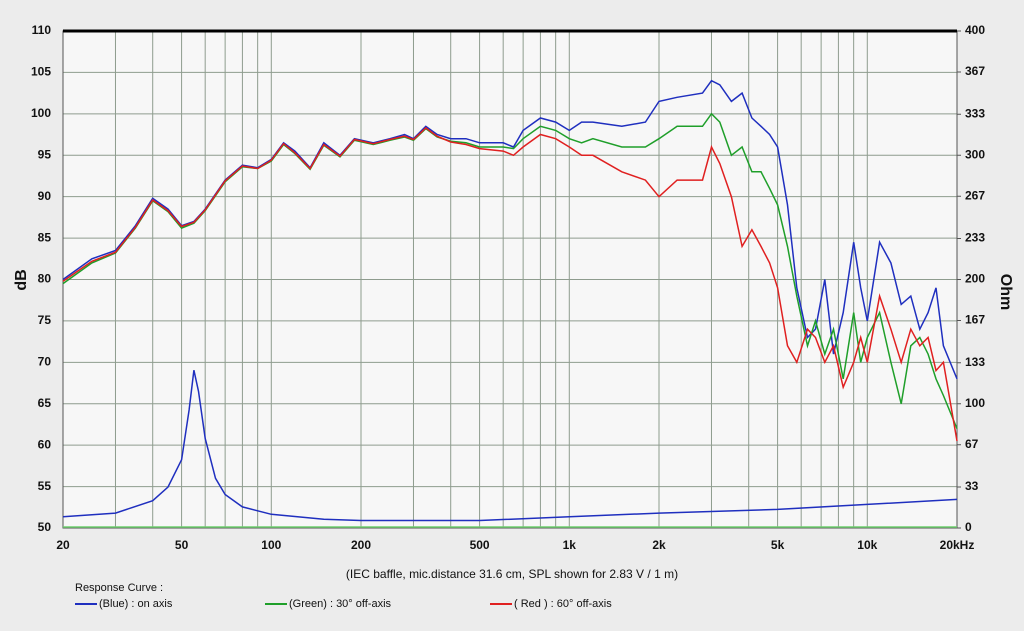 The image size is (1024, 631). I want to click on x-tick-label: 500, so click(480, 545).